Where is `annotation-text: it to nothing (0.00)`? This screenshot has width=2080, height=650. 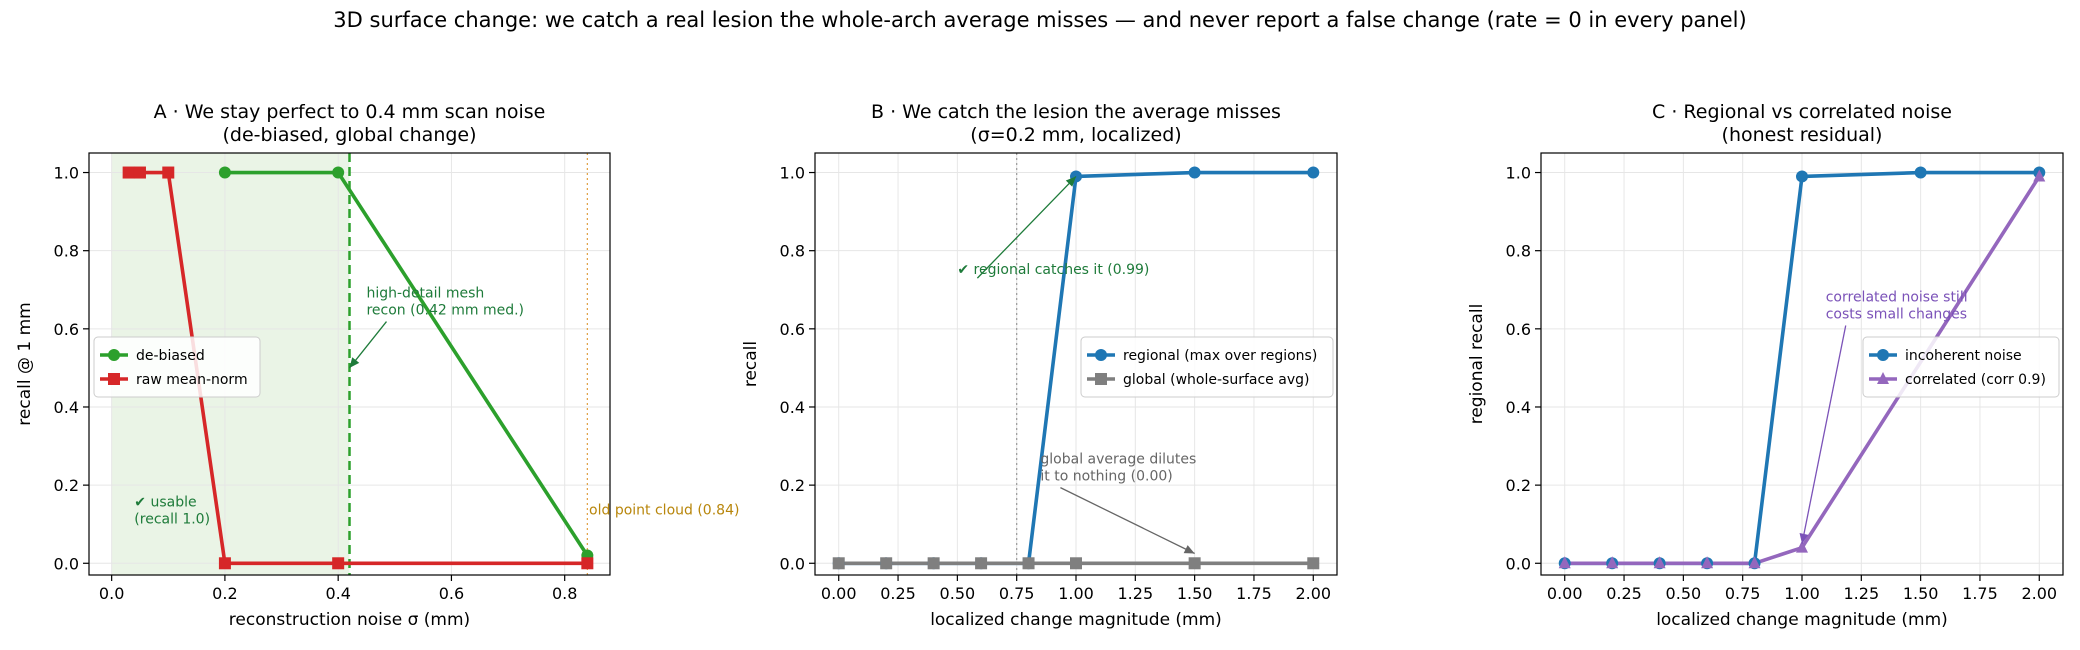
annotation-text: it to nothing (0.00) is located at coordinates (1106, 477).